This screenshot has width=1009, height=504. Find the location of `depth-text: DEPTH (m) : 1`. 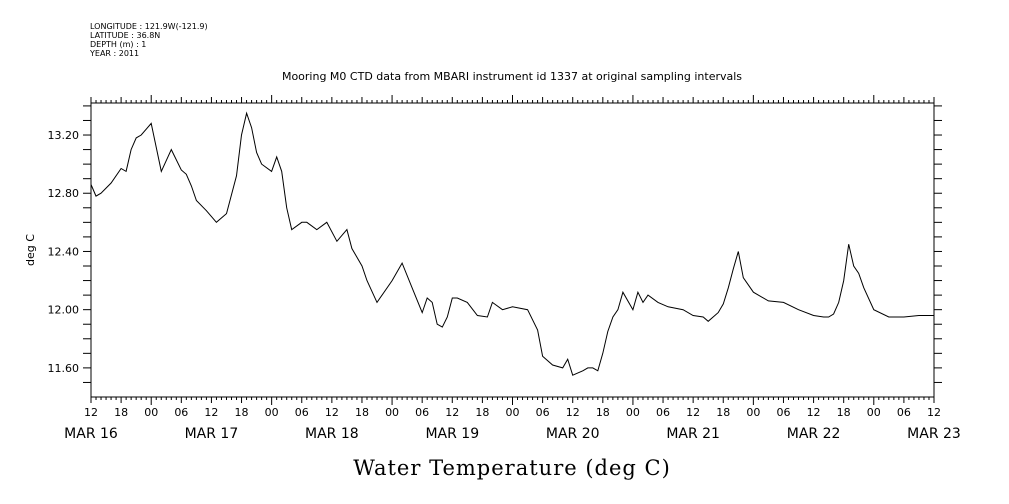

depth-text: DEPTH (m) : 1 is located at coordinates (118, 44).